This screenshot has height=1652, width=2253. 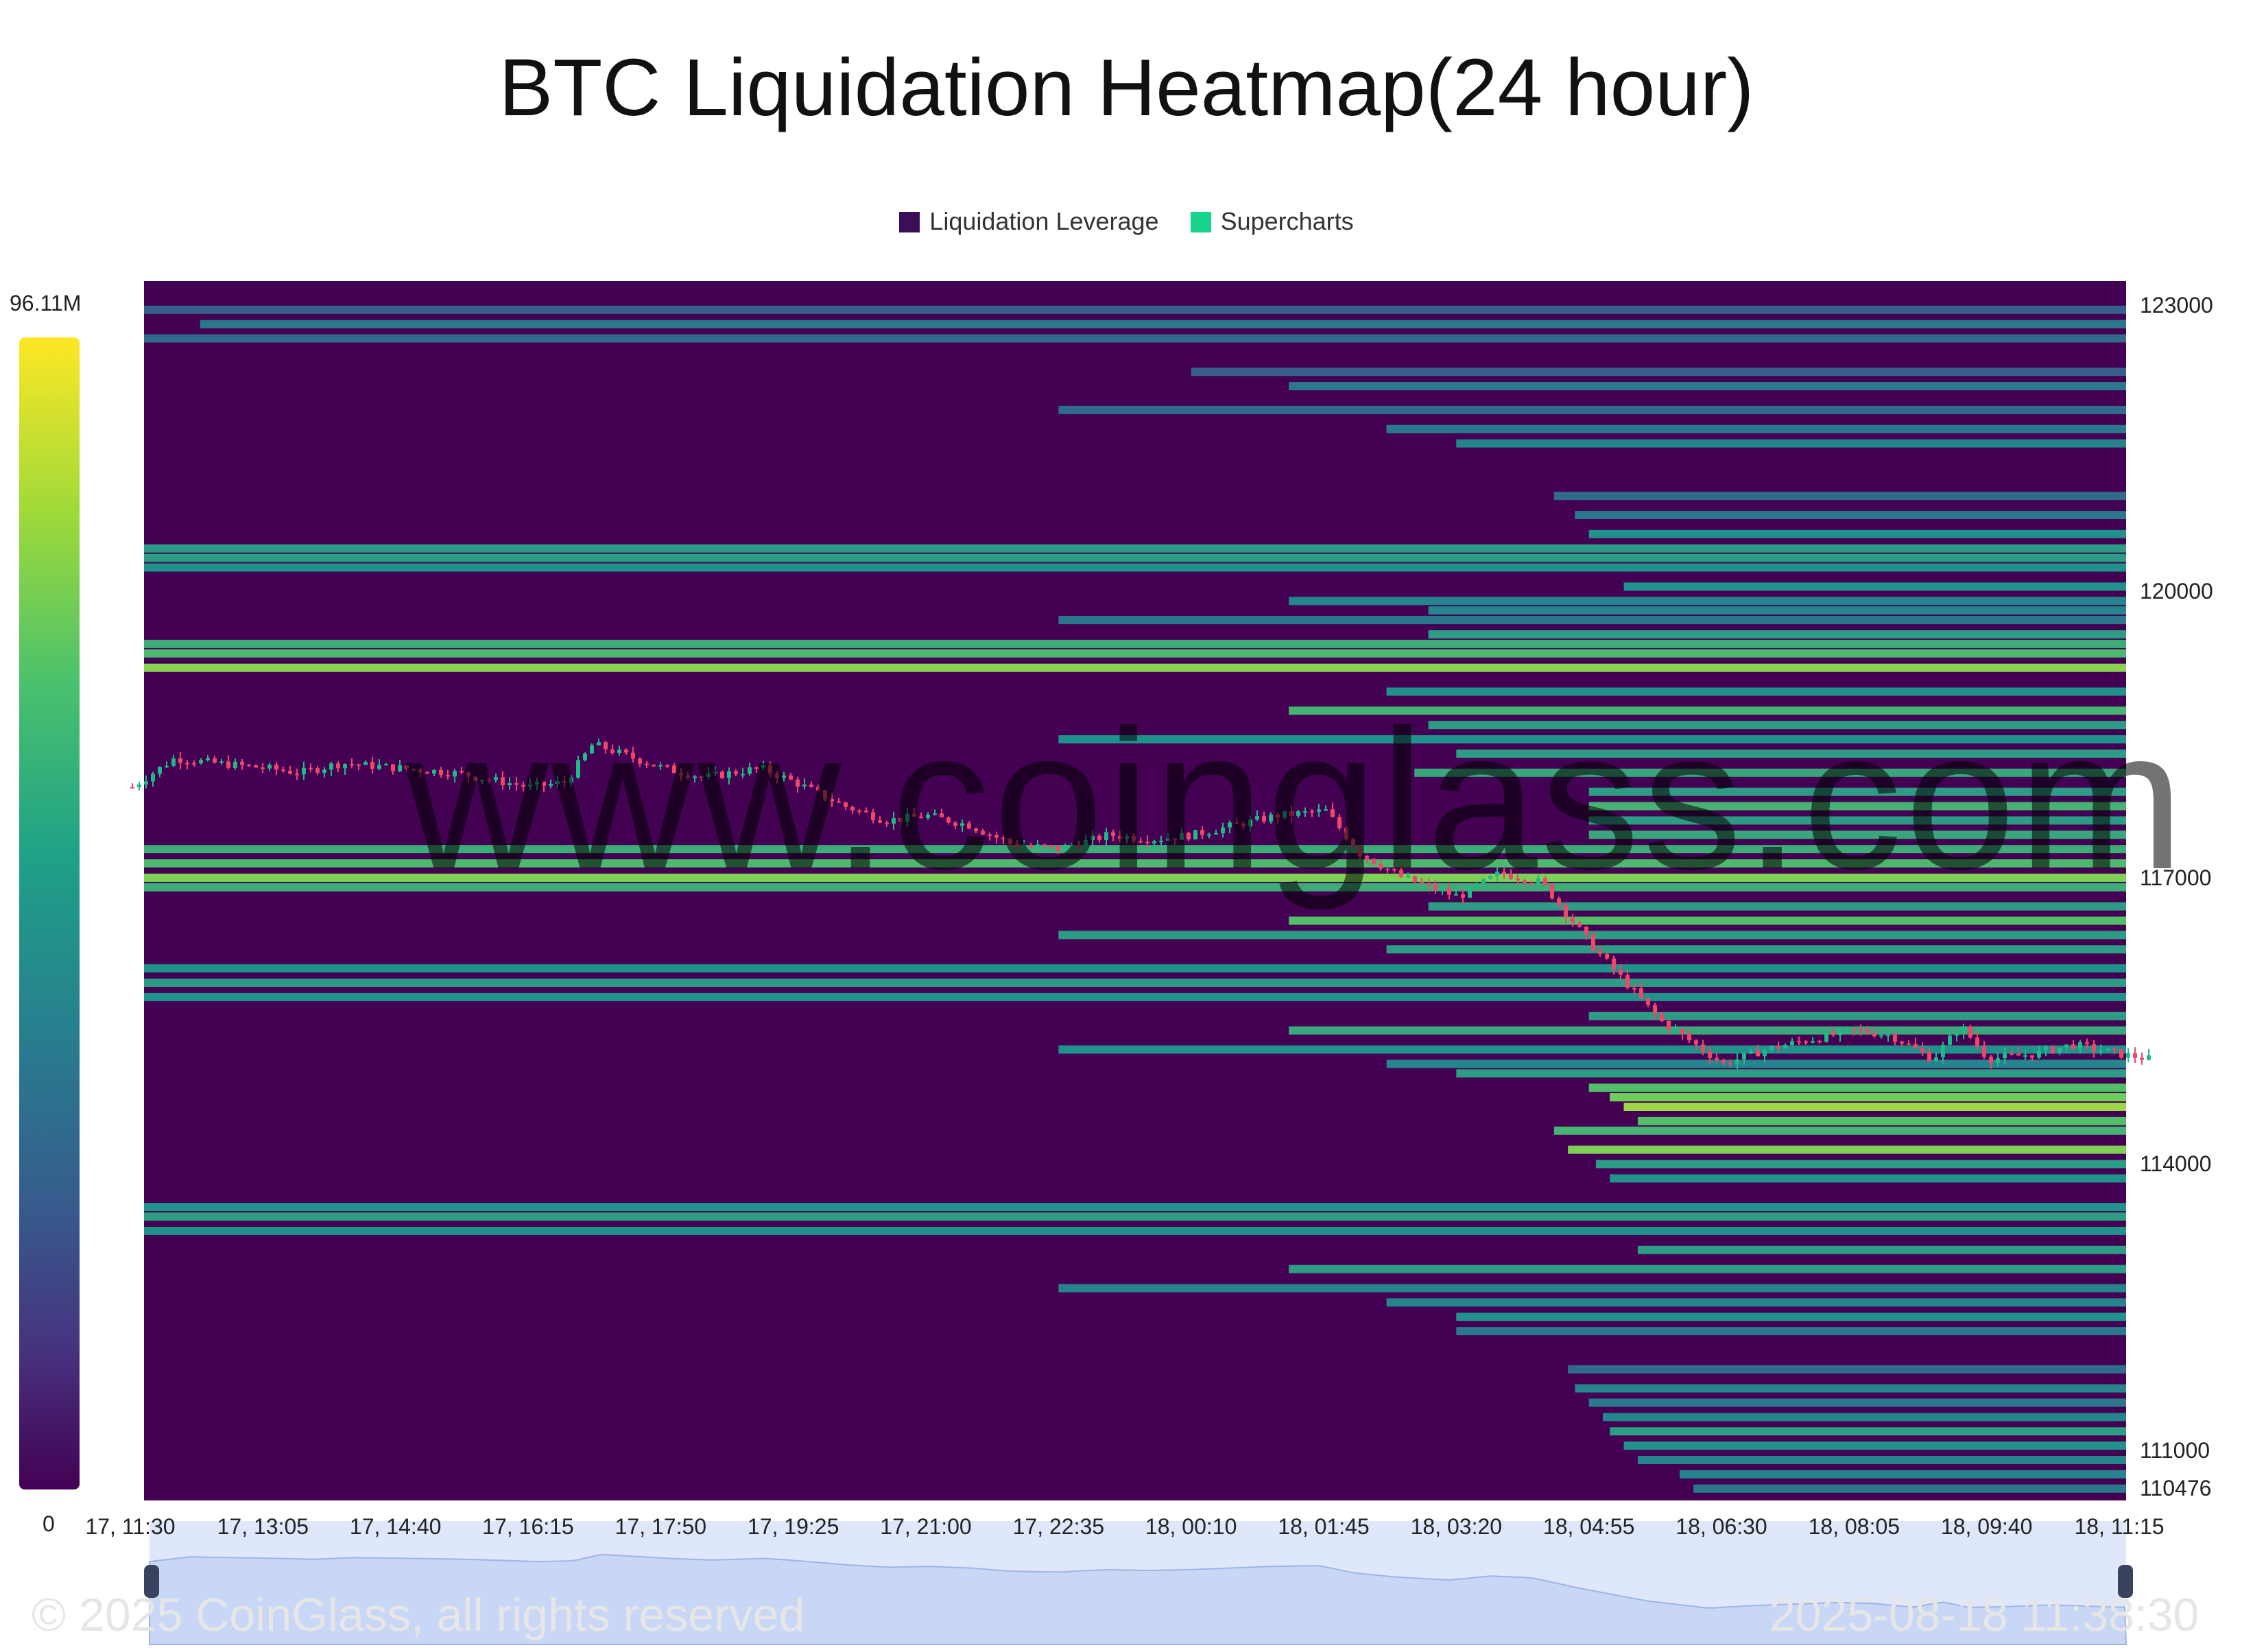 What do you see at coordinates (2176, 1164) in the screenshot?
I see `y-tick-label: 114000` at bounding box center [2176, 1164].